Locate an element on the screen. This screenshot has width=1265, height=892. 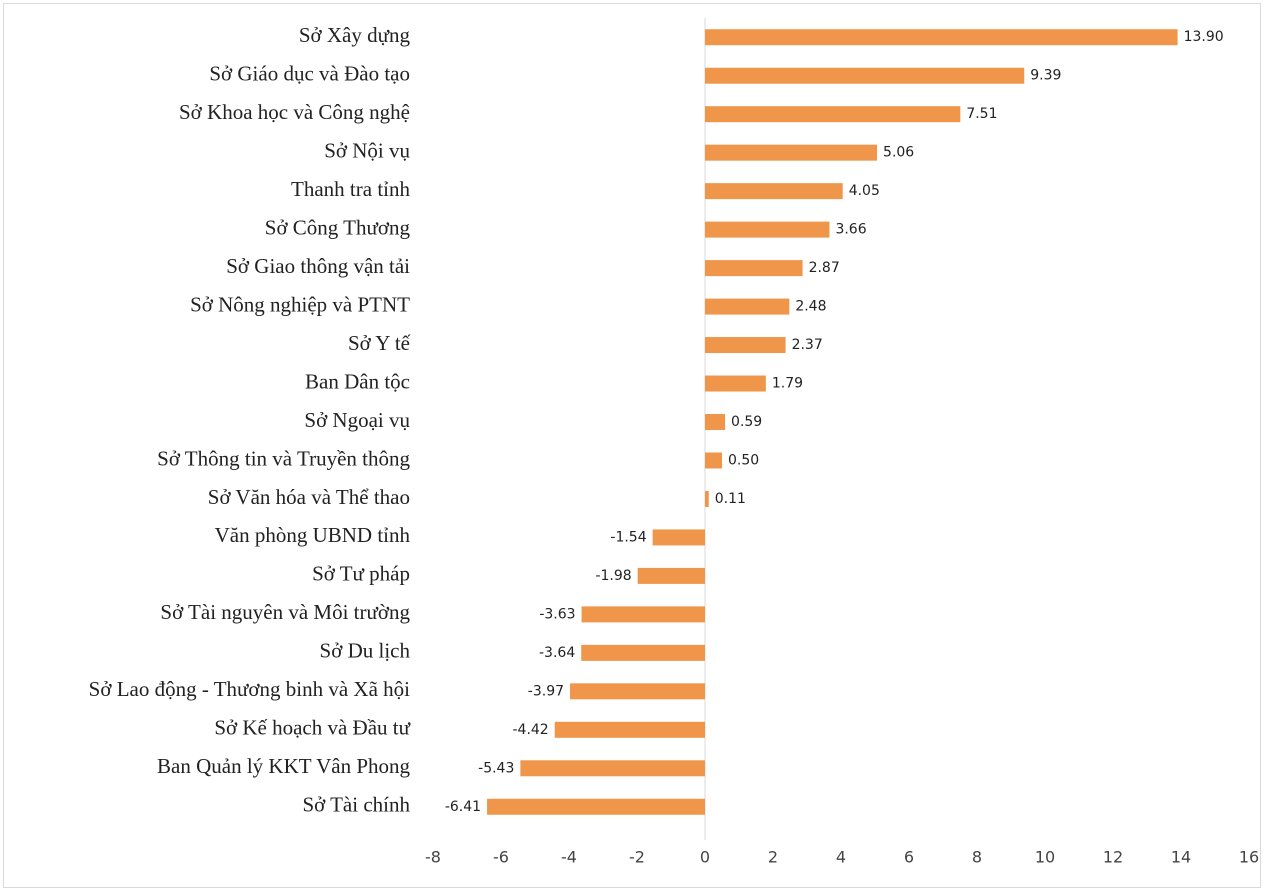
x-tick-label: 16 is located at coordinates (1249, 857).